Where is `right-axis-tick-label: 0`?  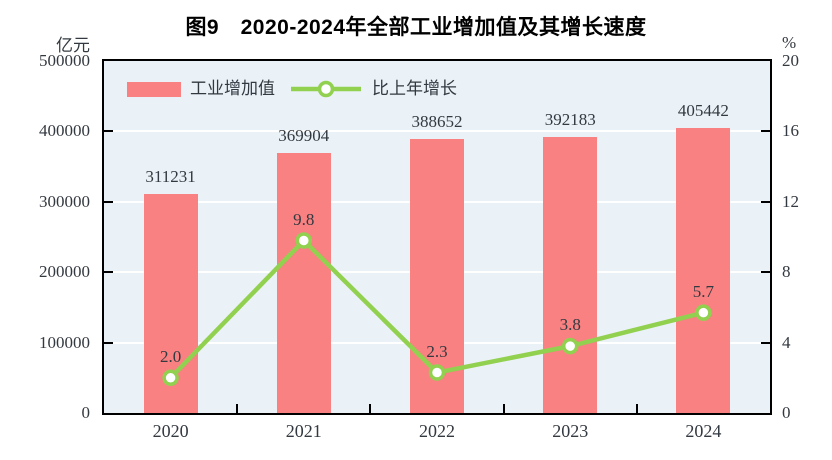 right-axis-tick-label: 0 is located at coordinates (786, 412).